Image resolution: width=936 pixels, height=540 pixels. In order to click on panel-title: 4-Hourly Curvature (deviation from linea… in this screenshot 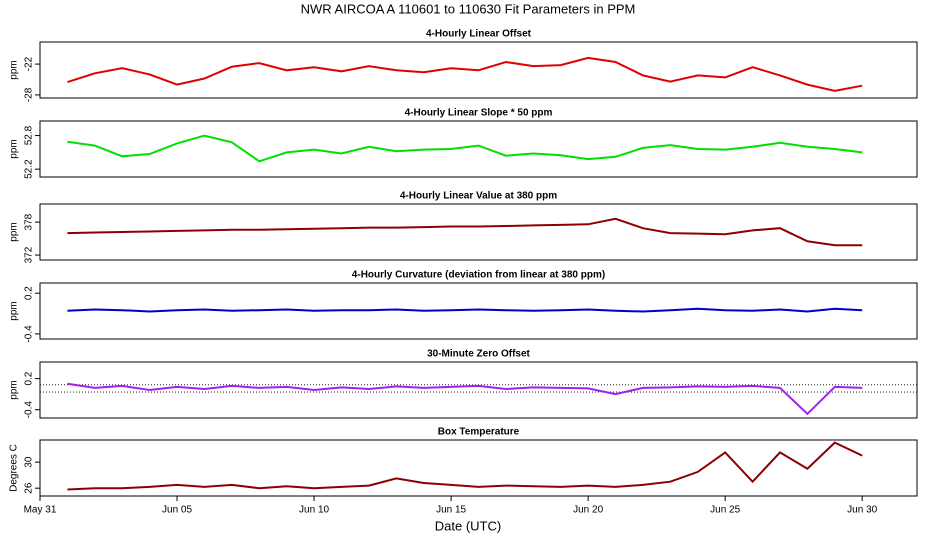, I will do `click(478, 275)`.